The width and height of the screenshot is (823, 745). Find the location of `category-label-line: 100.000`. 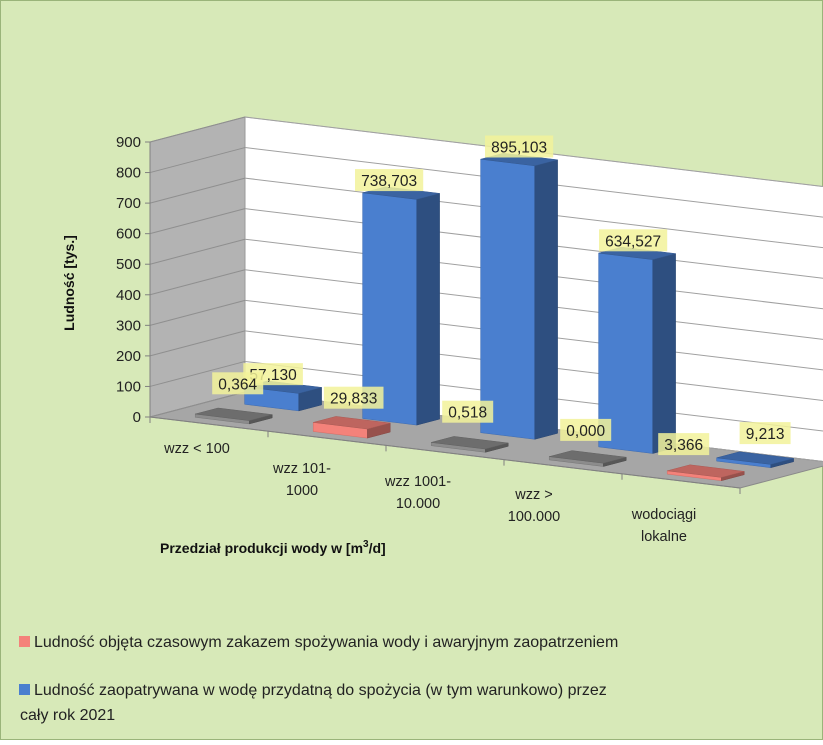

category-label-line: 100.000 is located at coordinates (534, 517).